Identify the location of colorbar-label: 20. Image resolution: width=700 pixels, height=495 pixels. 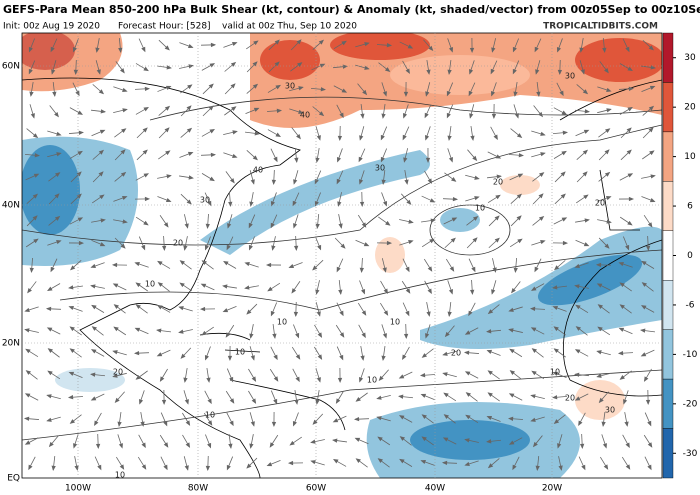
(690, 108).